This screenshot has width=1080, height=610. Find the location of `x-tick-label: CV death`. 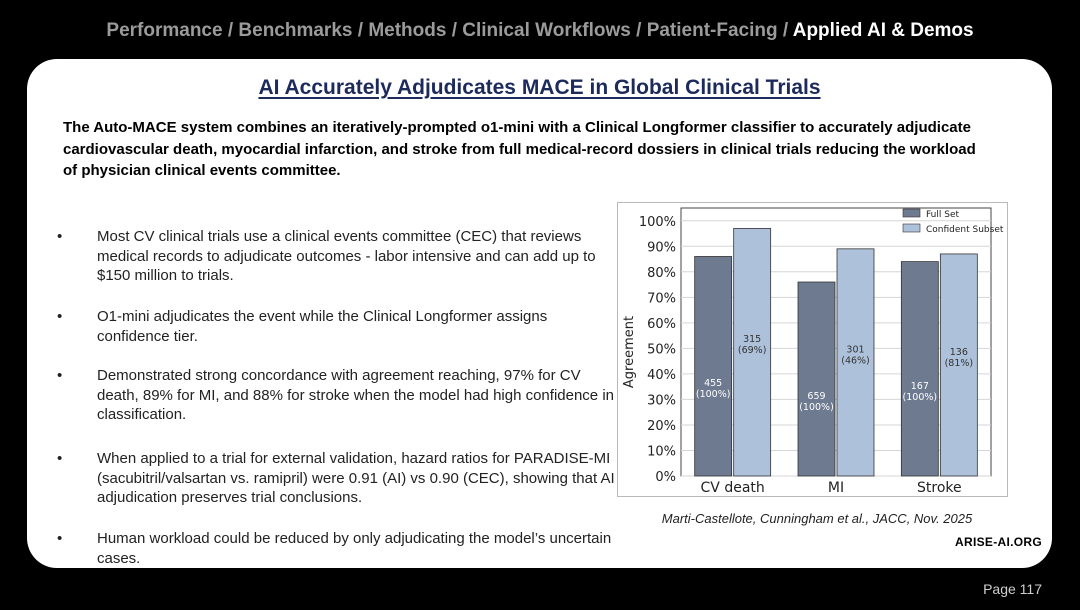

x-tick-label: CV death is located at coordinates (733, 488).